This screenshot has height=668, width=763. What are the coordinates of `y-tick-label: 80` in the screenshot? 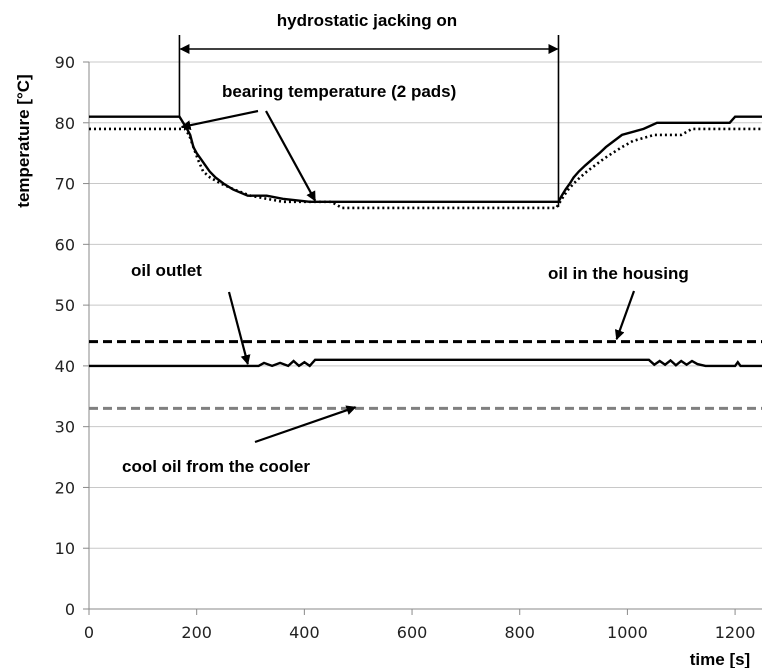 It's located at (65, 123).